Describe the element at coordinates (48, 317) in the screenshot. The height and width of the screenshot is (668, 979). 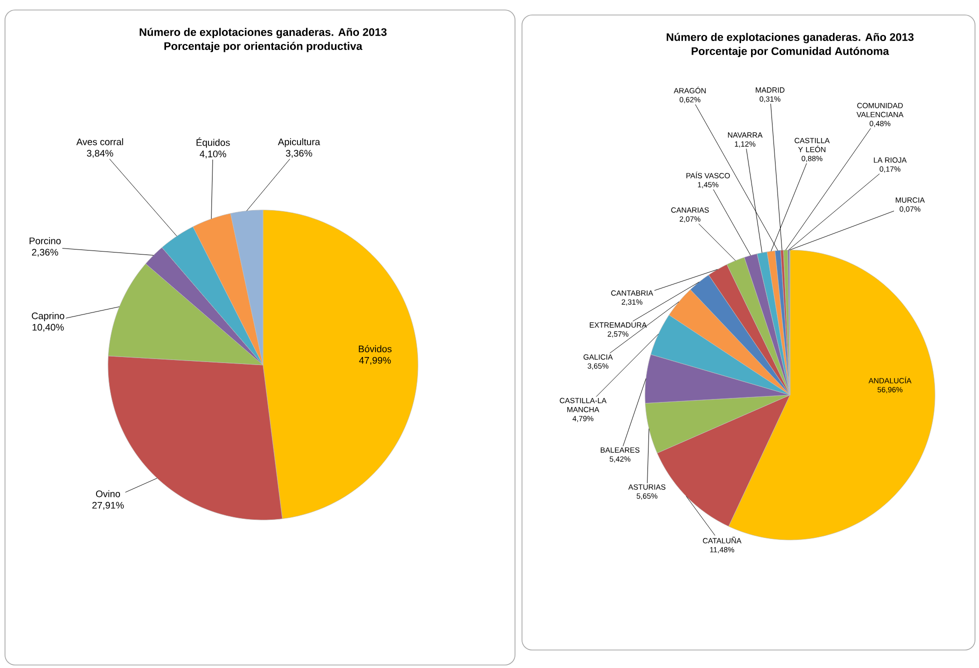
I see `slice-label: Caprino` at that location.